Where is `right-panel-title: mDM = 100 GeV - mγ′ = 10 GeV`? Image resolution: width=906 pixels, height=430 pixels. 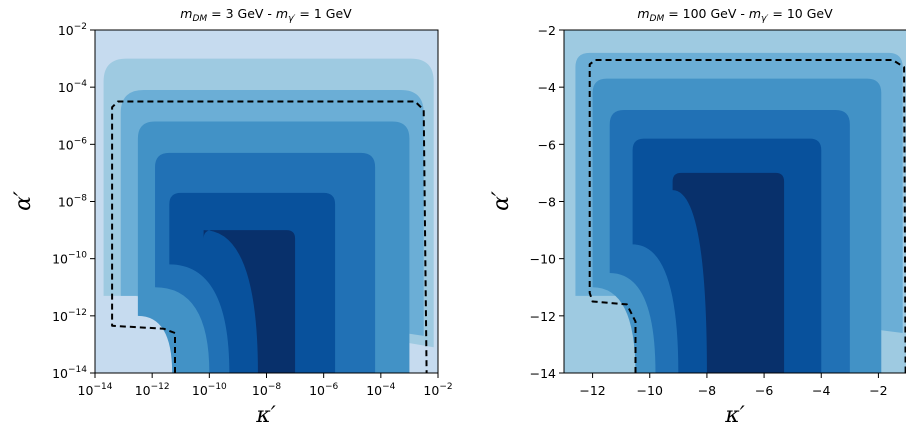
right-panel-title: mDM = 100 GeV - mγ′ = 10 GeV is located at coordinates (735, 15).